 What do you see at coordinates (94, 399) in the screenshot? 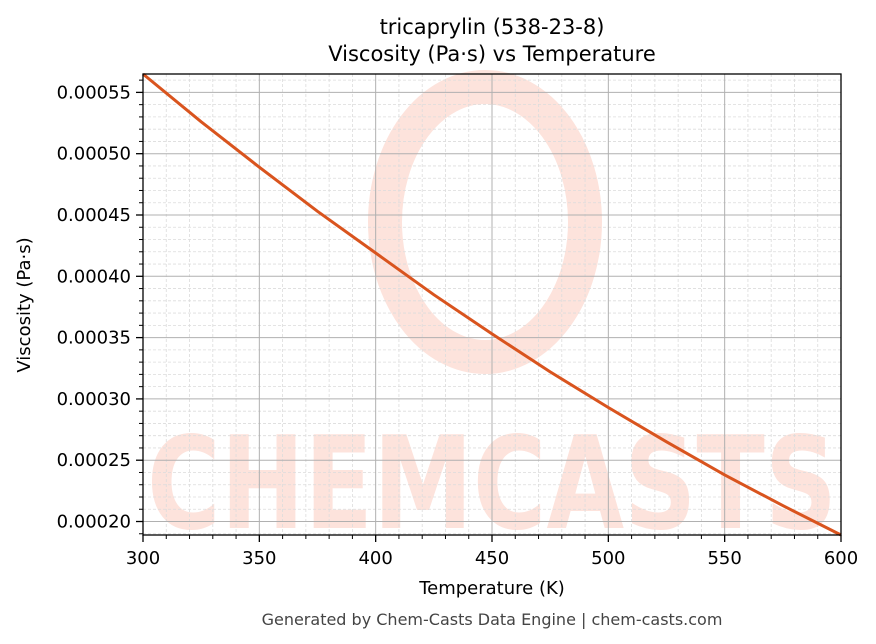
I see `y-tick-label: 0.00030` at bounding box center [94, 399].